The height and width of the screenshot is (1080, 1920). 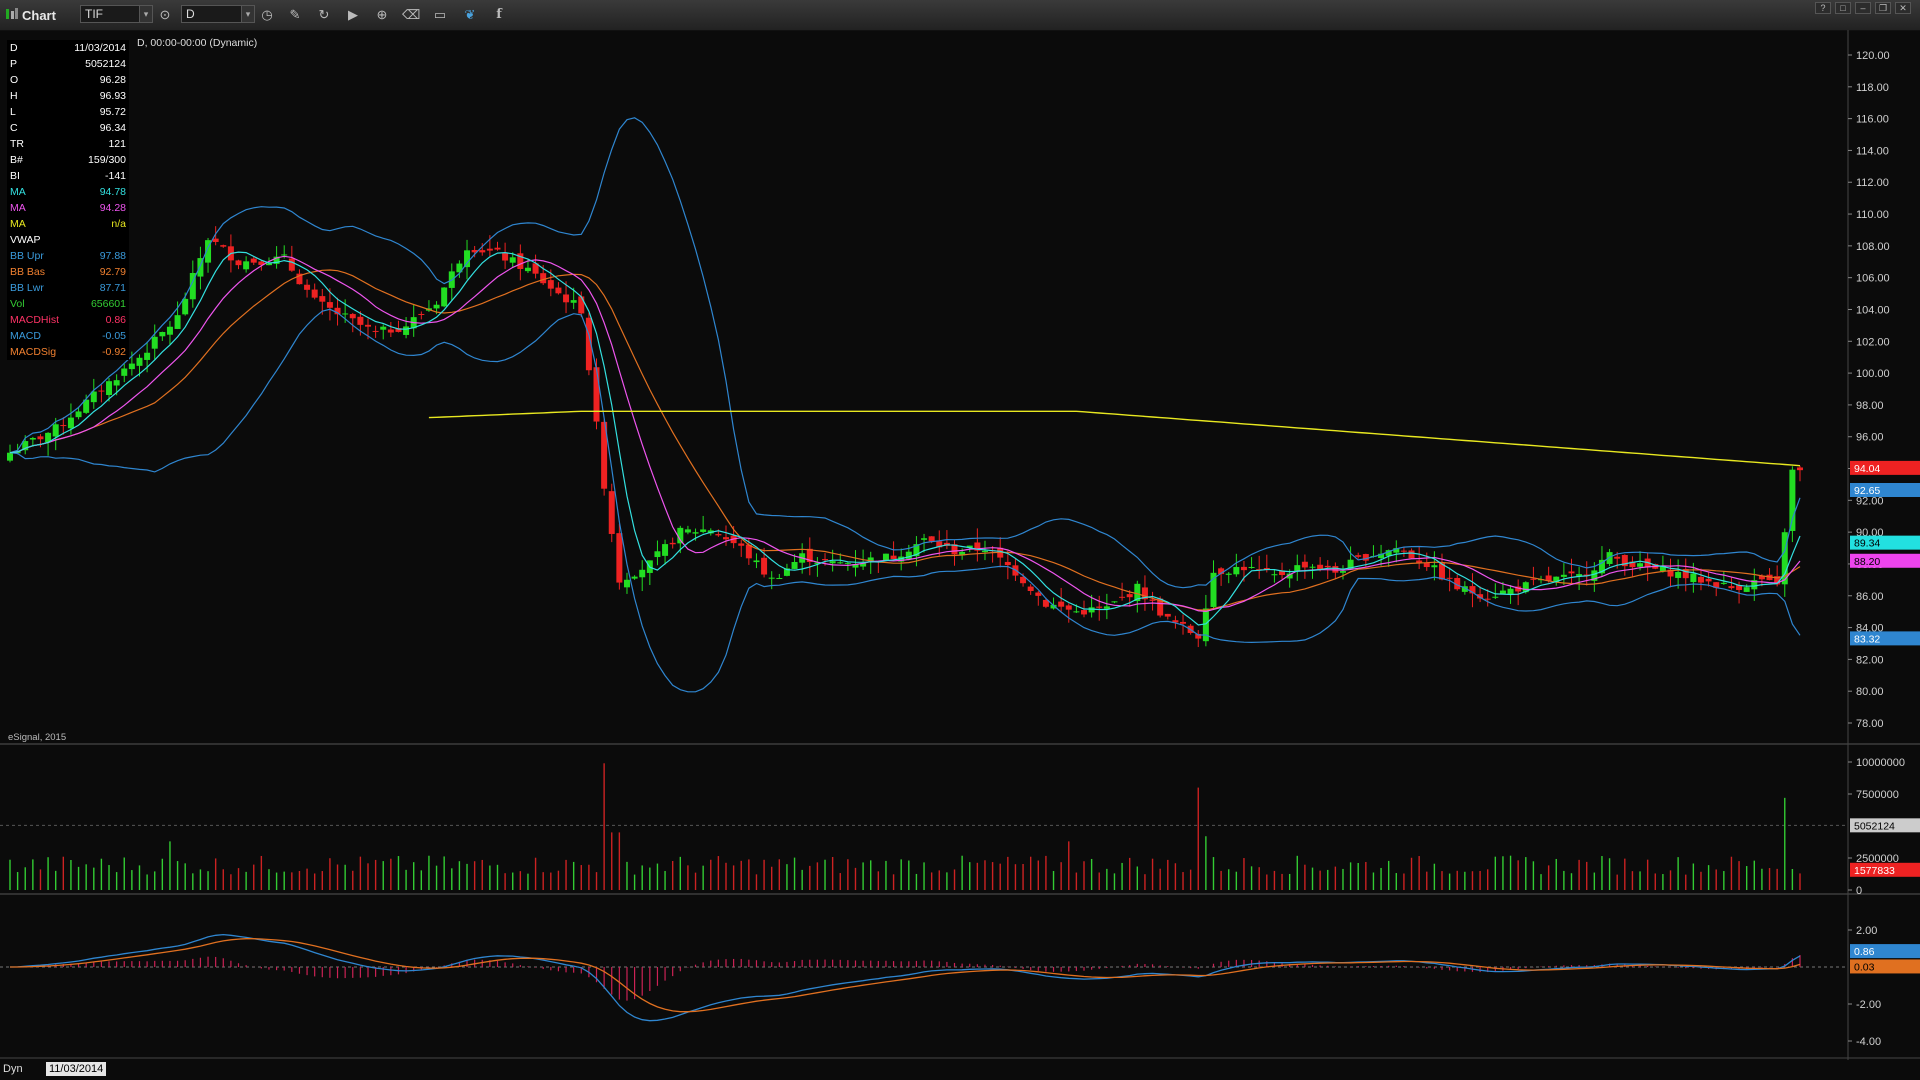 I want to click on data-window-value: 121, so click(x=117, y=144).